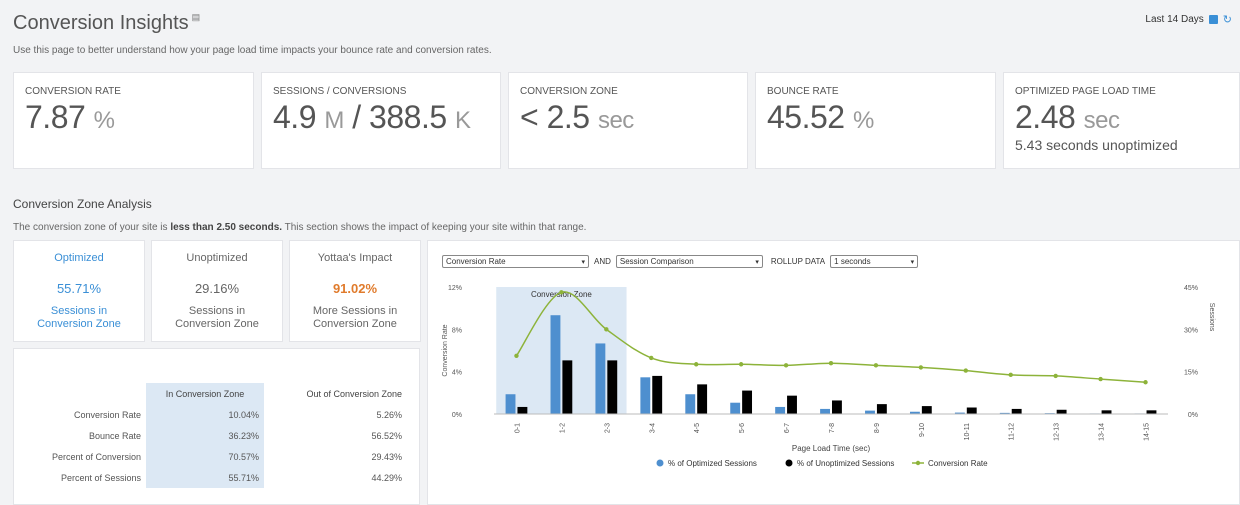  Describe the element at coordinates (742, 428) in the screenshot. I see `x-tick-label: 5-6` at that location.